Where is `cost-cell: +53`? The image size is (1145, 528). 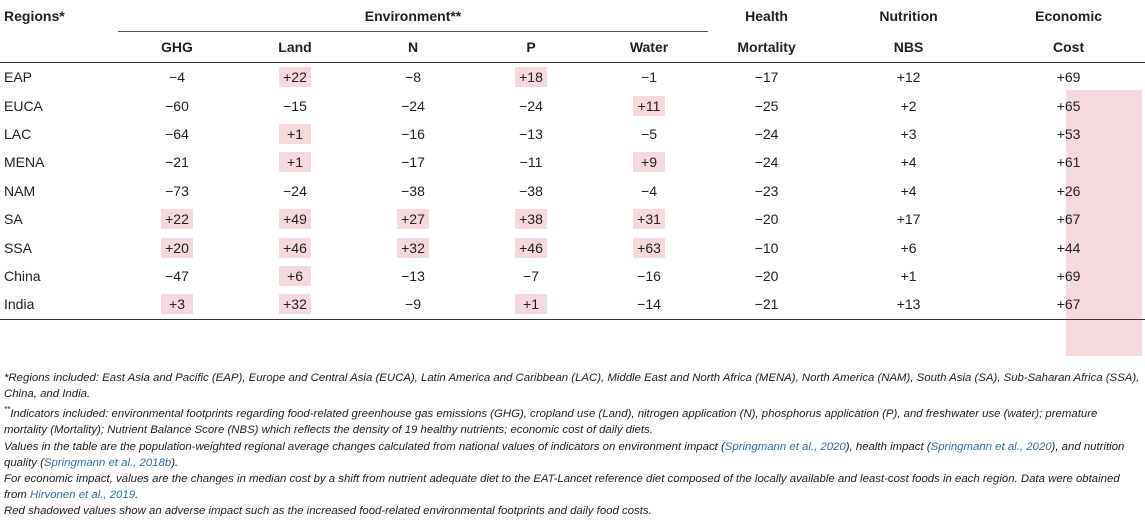
cost-cell: +53 is located at coordinates (1068, 134).